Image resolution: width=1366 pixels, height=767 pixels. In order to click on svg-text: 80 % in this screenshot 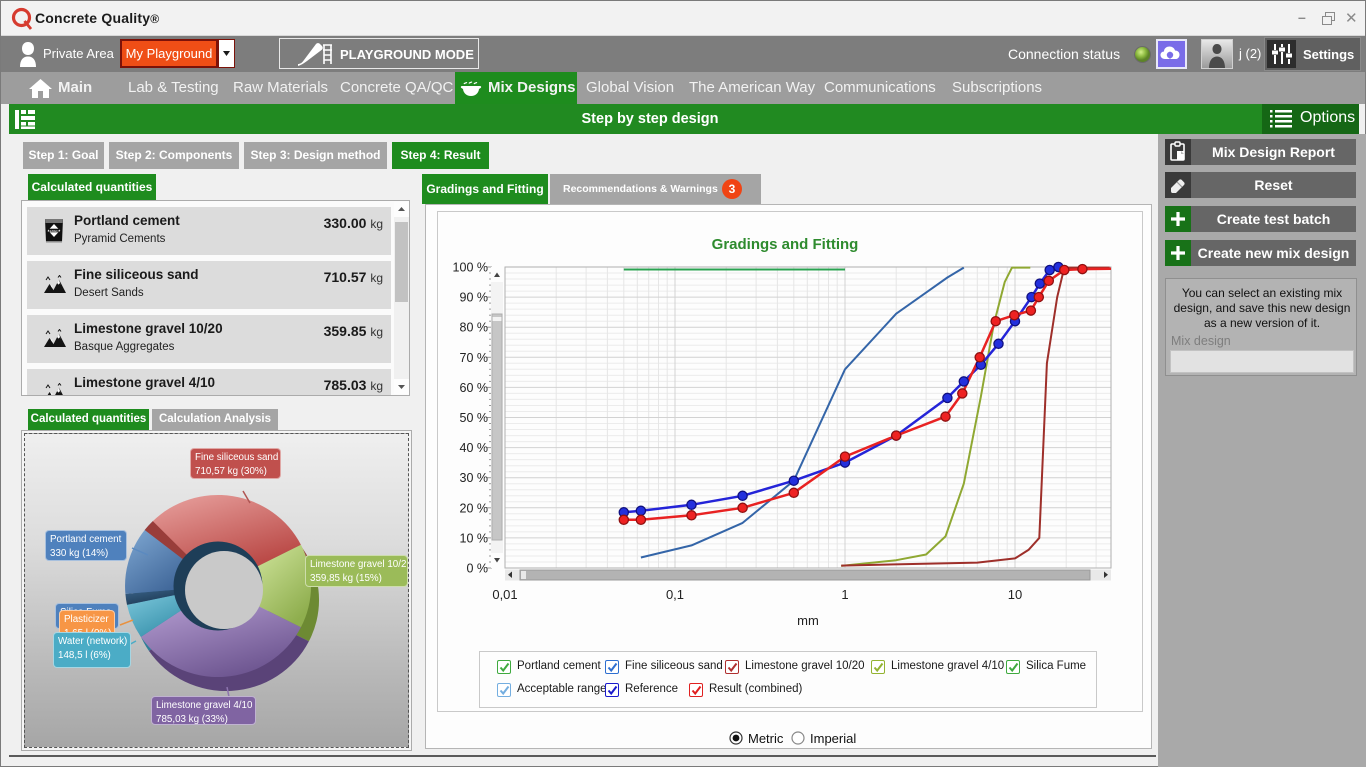, I will do `click(474, 328)`.